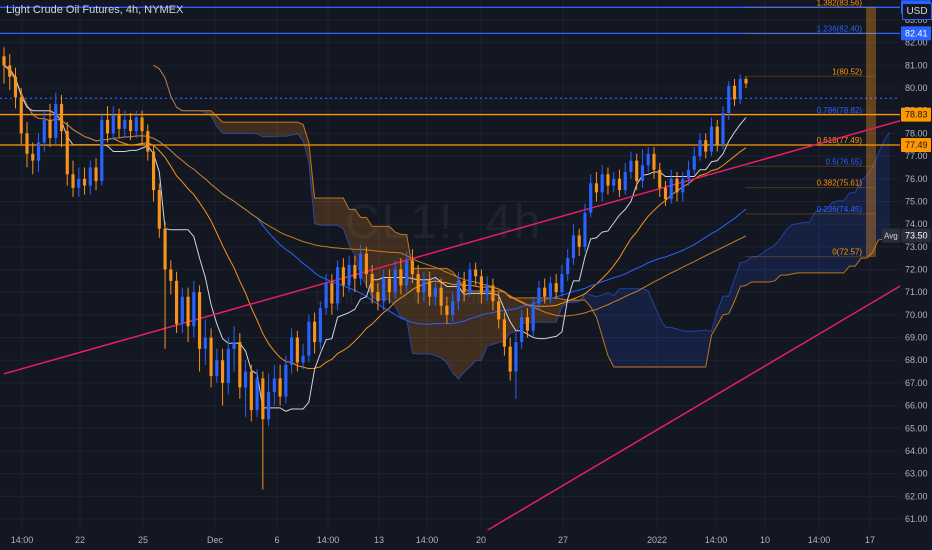 The image size is (932, 550). I want to click on price-tick-label: 75.00, so click(916, 201).